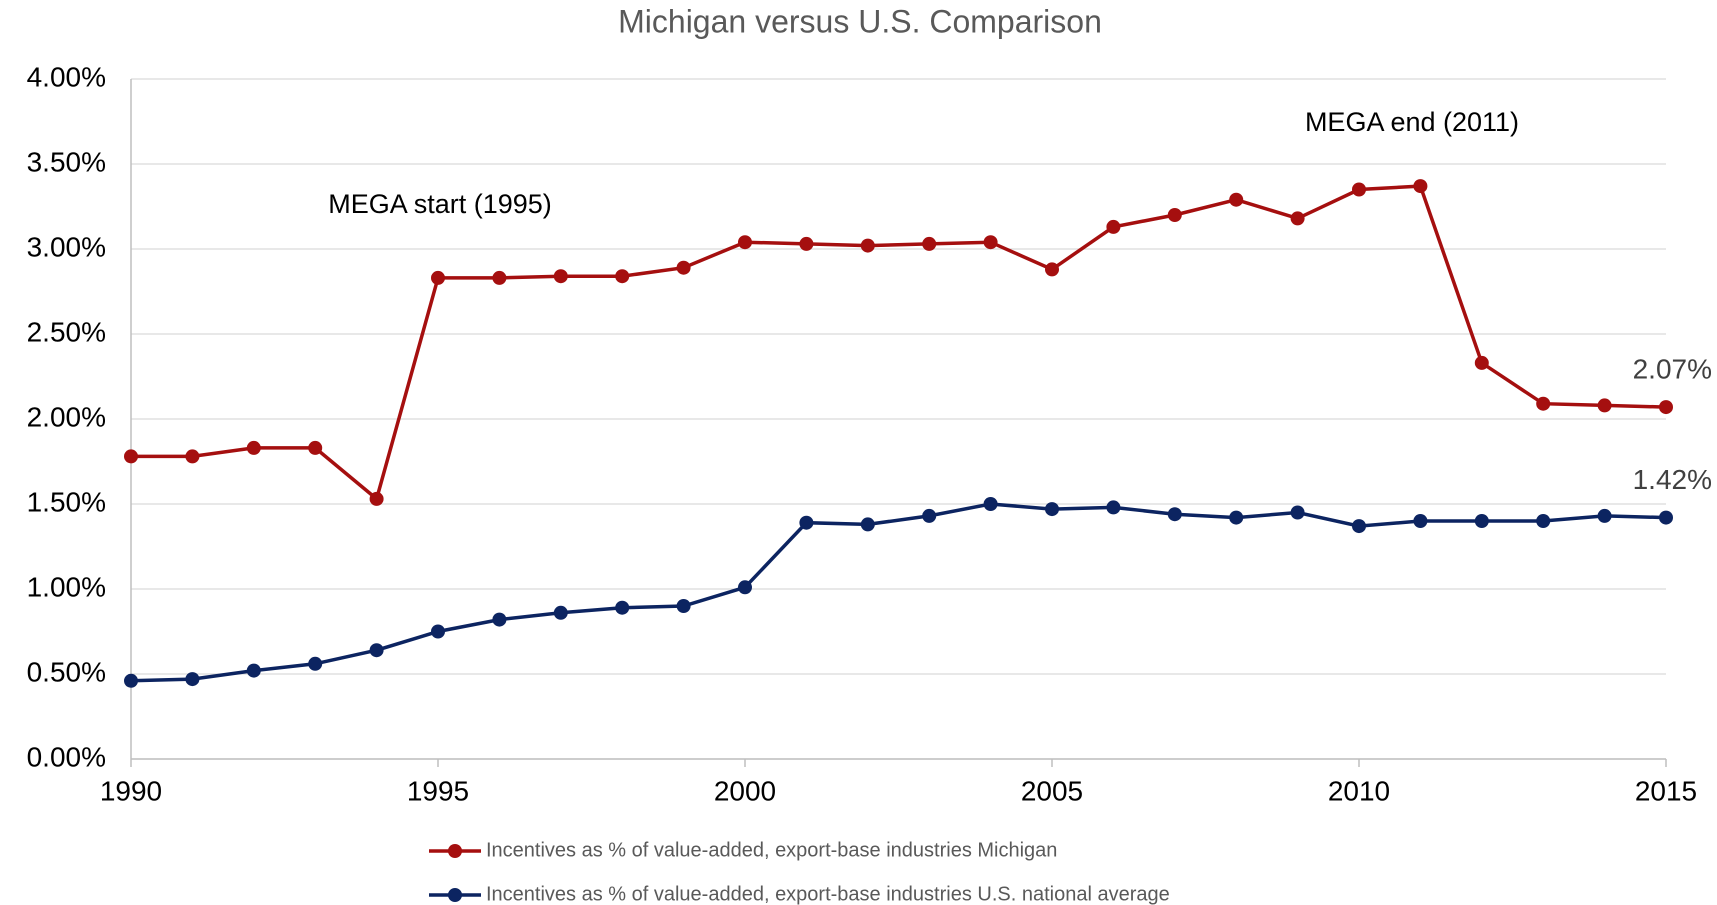  Describe the element at coordinates (66, 416) in the screenshot. I see `y-tick-label: 2.00%` at that location.